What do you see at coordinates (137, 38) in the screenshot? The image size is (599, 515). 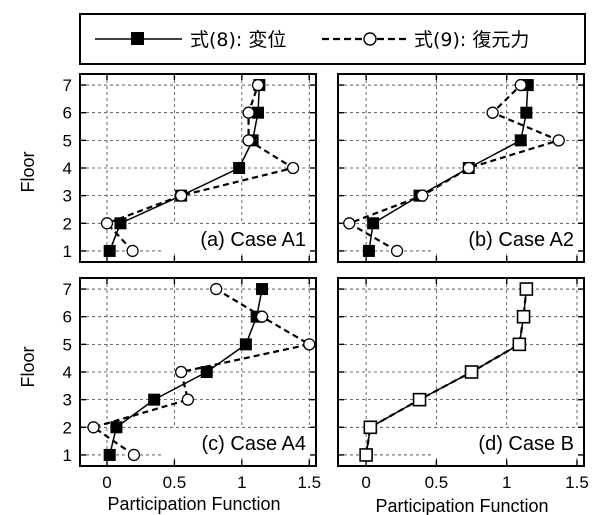 I see `legend-marker-square` at bounding box center [137, 38].